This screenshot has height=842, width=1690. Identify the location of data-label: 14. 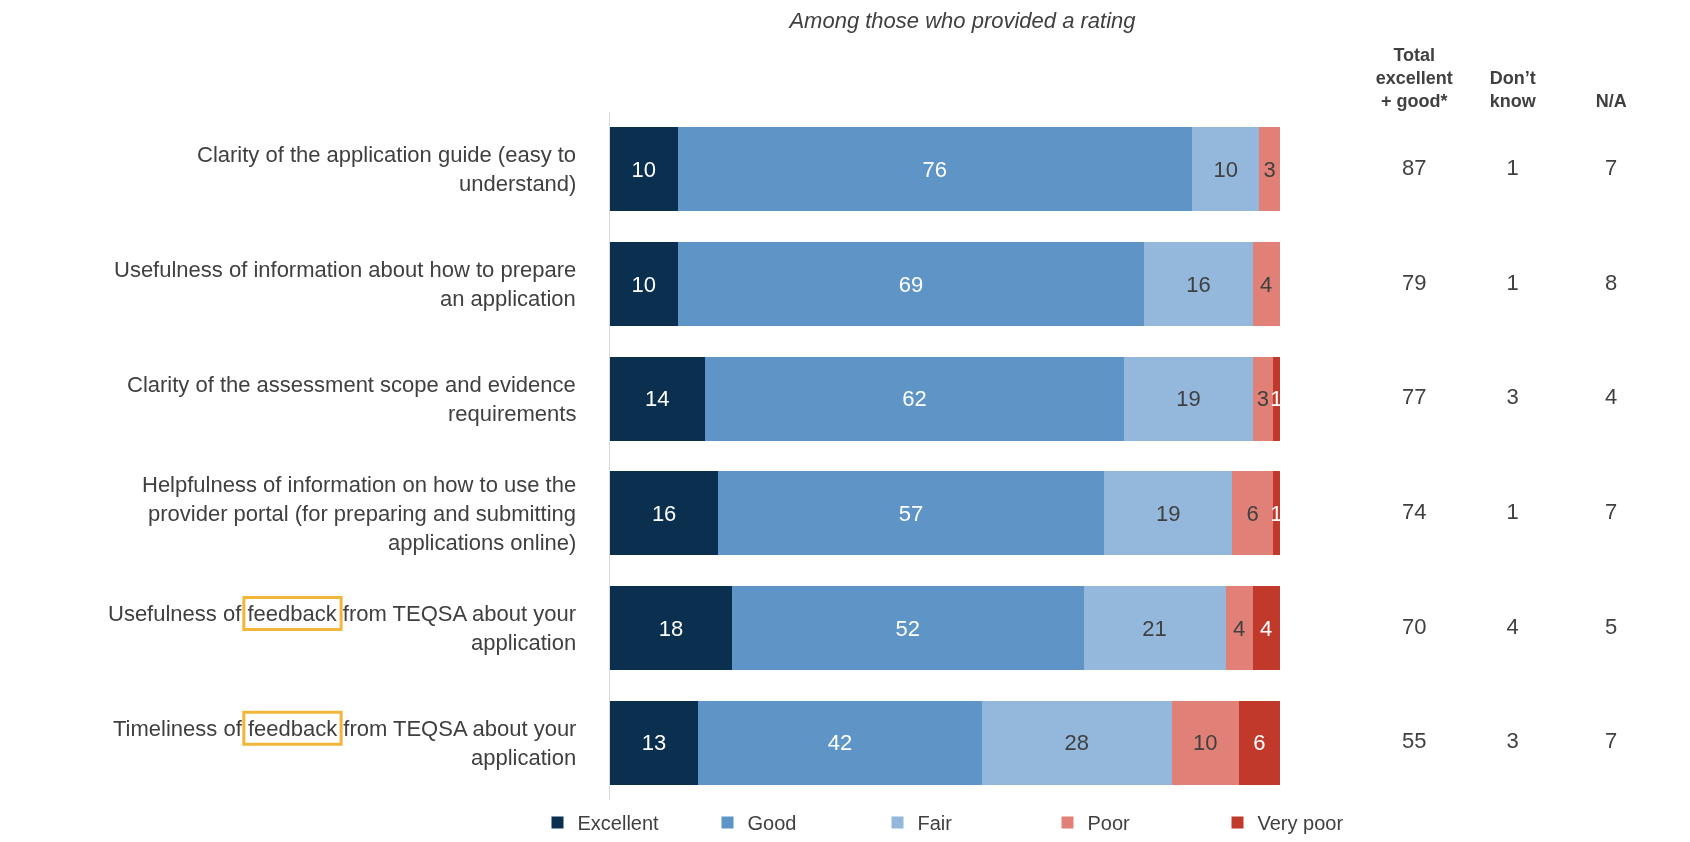
(657, 399).